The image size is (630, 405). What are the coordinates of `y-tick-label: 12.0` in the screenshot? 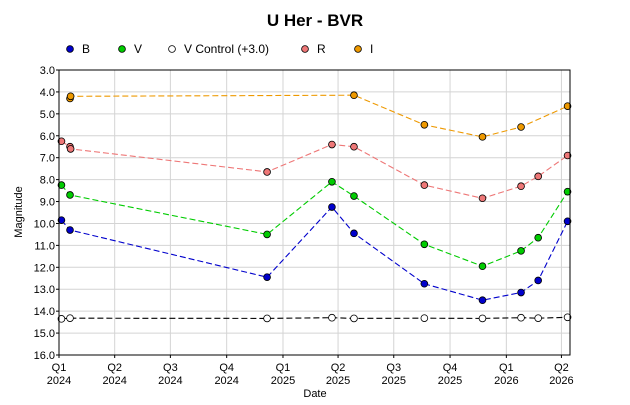 It's located at (44, 268).